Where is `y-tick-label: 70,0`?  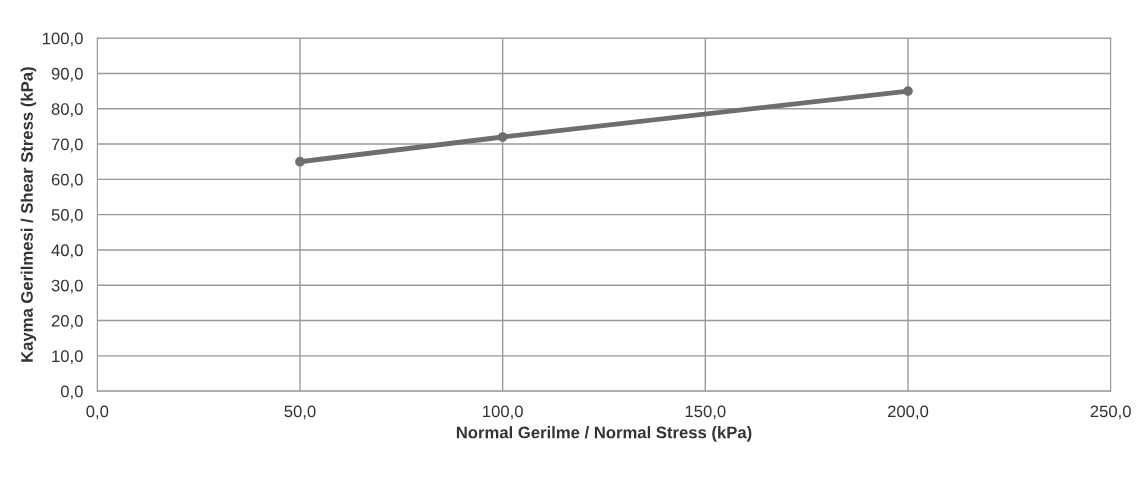
y-tick-label: 70,0 is located at coordinates (67, 145).